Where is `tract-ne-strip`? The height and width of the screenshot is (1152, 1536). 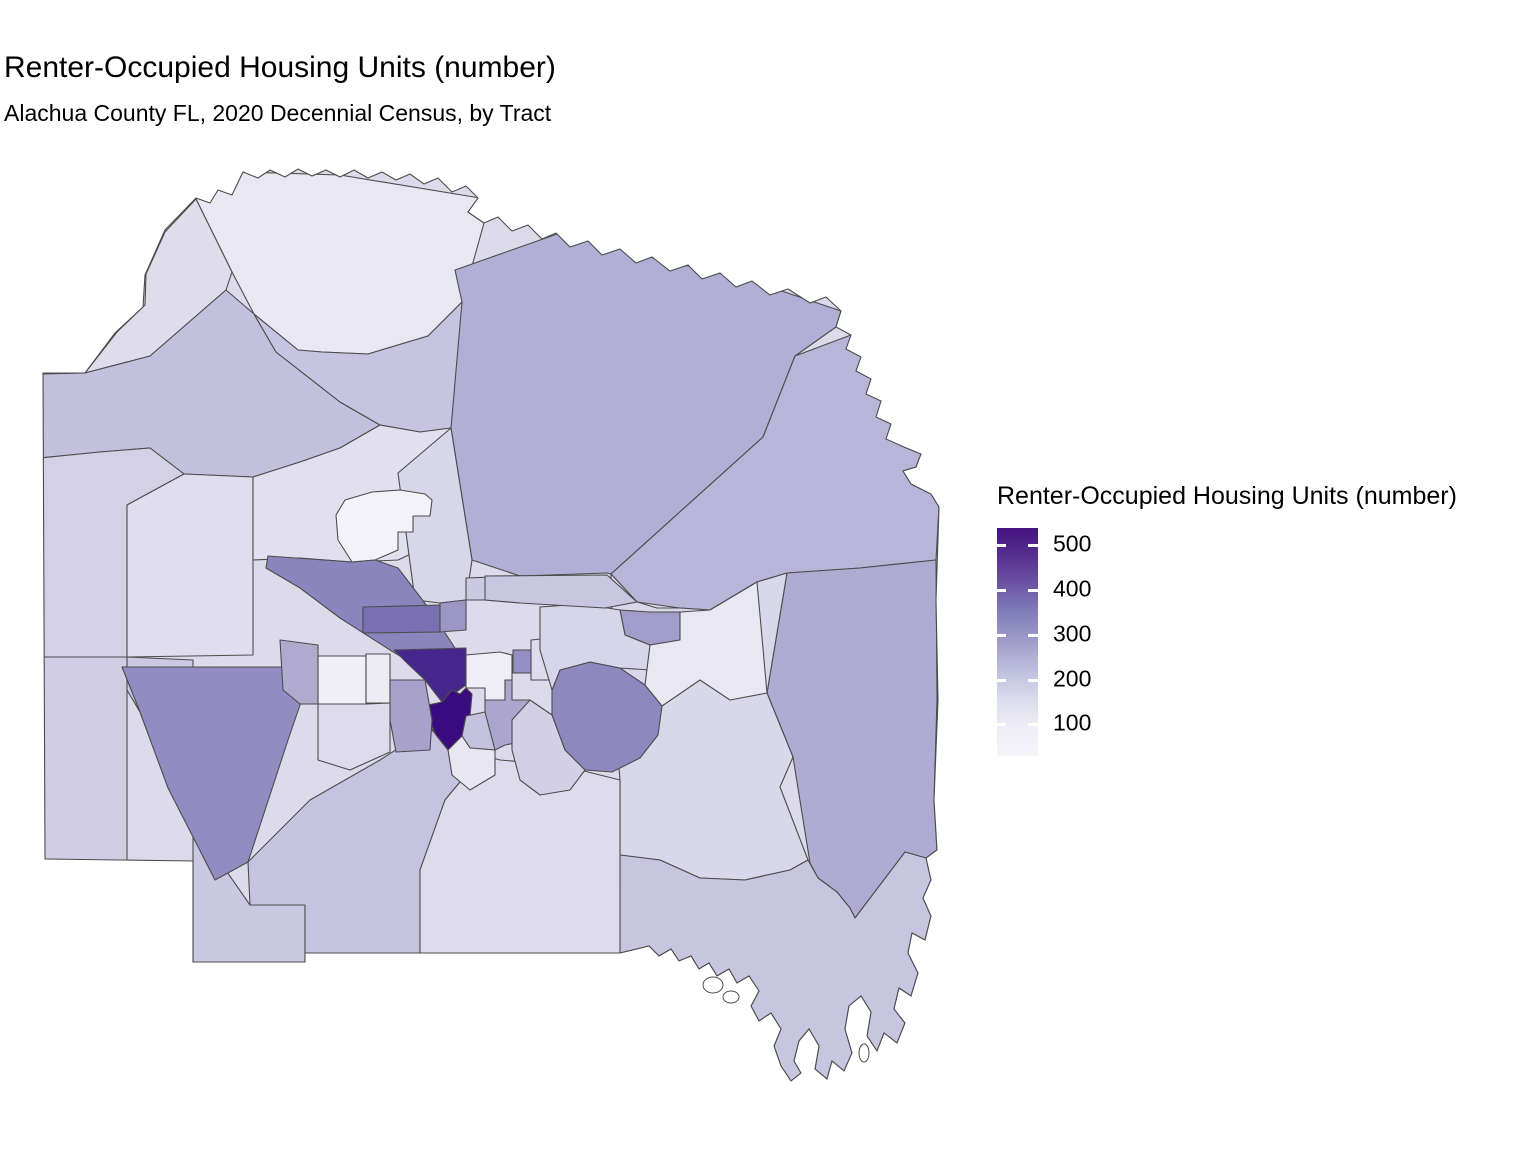 tract-ne-strip is located at coordinates (561, 591).